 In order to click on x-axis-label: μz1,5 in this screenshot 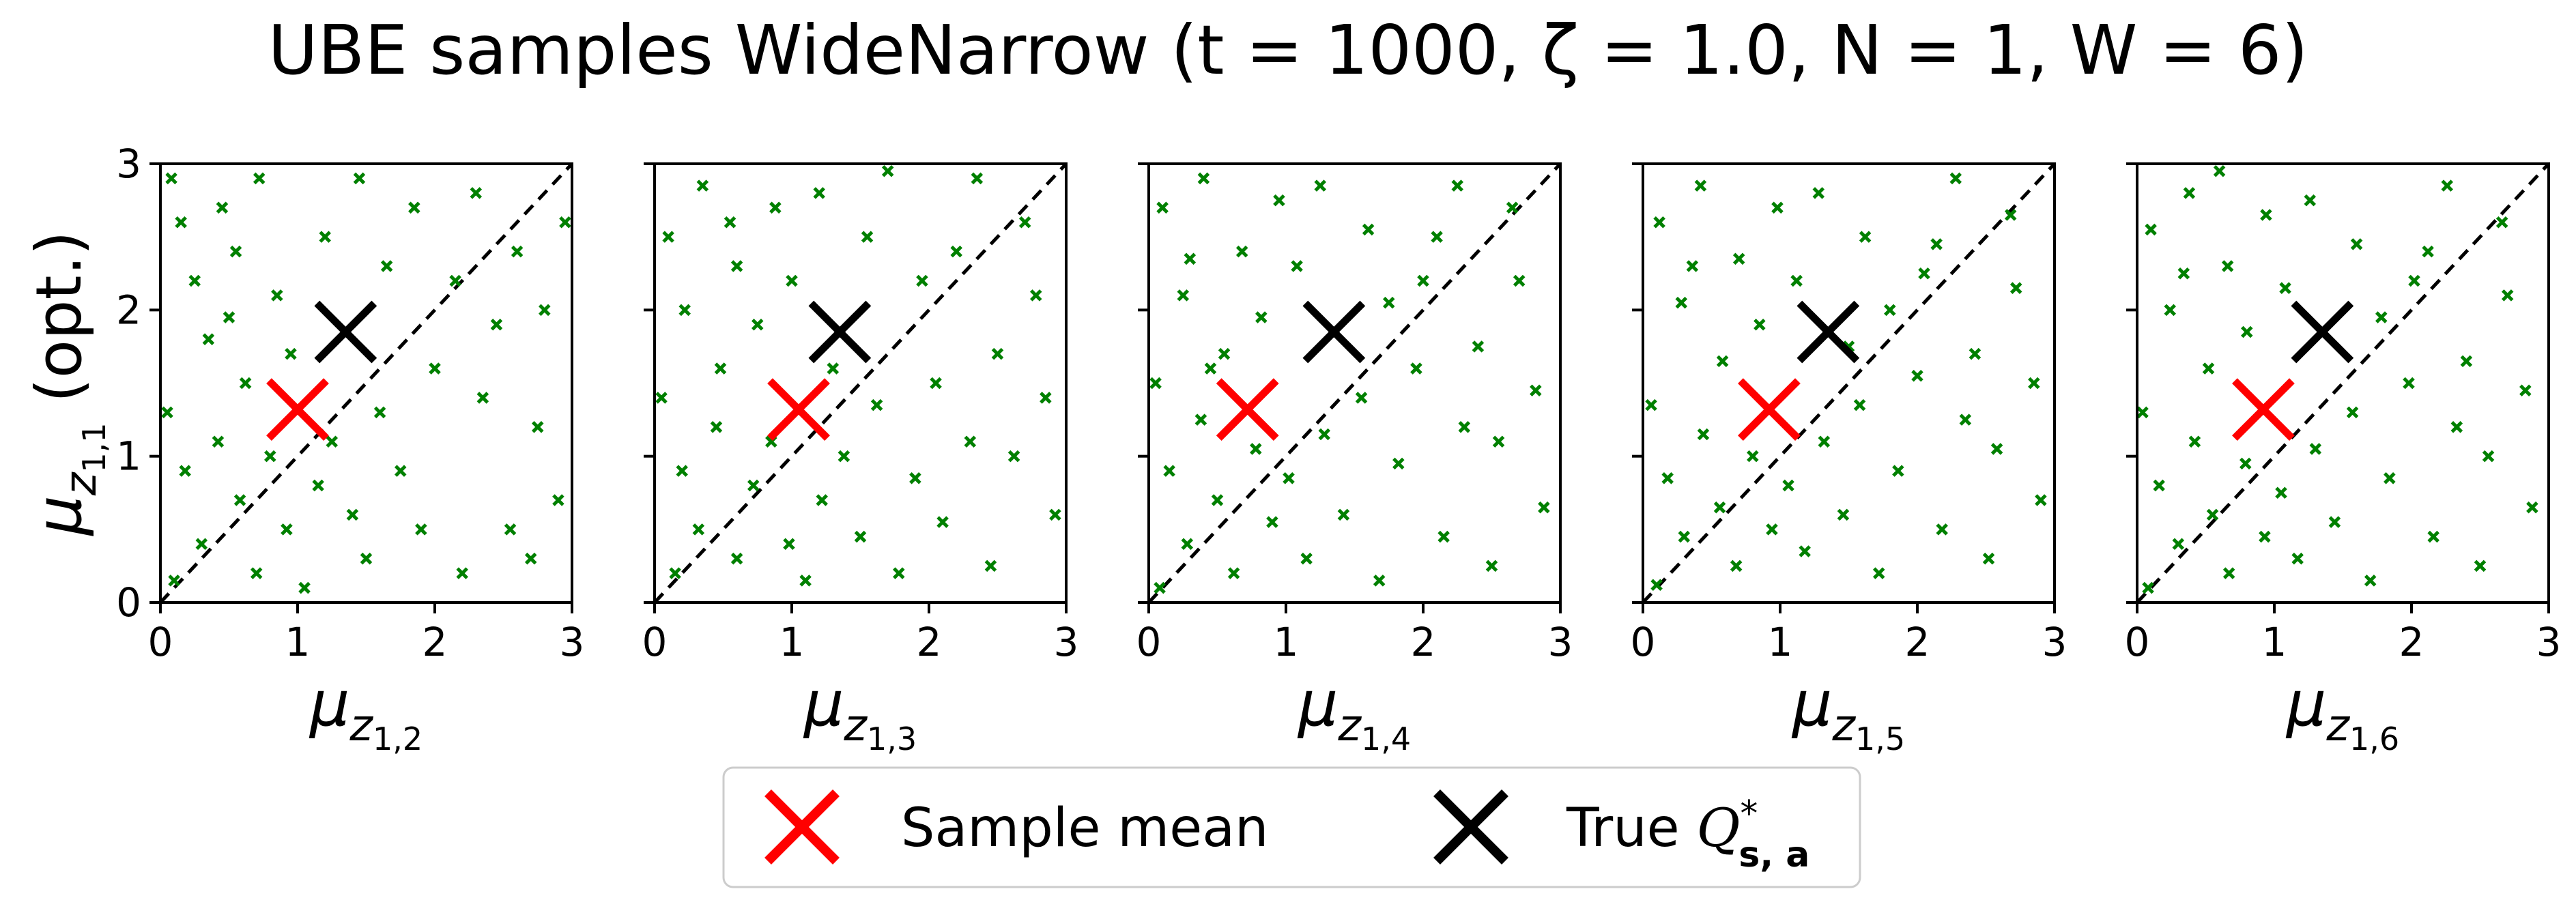, I will do `click(1848, 712)`.